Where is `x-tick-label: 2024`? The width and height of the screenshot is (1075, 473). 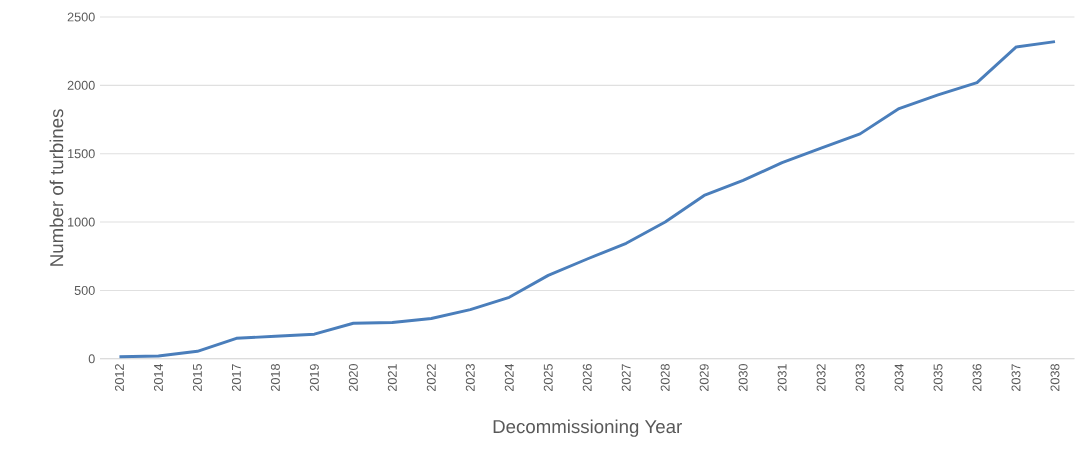
x-tick-label: 2024 is located at coordinates (509, 378).